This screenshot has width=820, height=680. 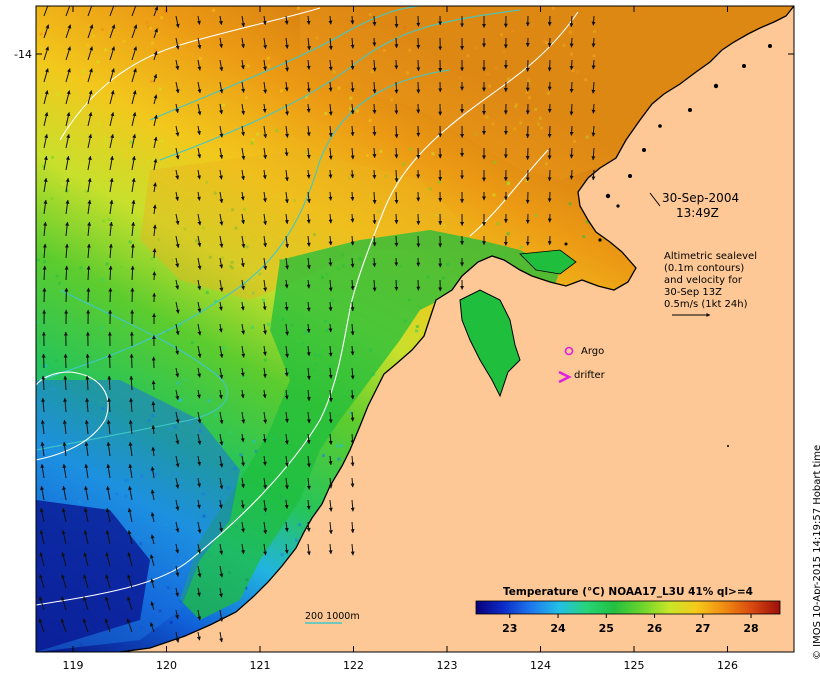 I want to click on argo-float-marker, so click(x=569, y=351).